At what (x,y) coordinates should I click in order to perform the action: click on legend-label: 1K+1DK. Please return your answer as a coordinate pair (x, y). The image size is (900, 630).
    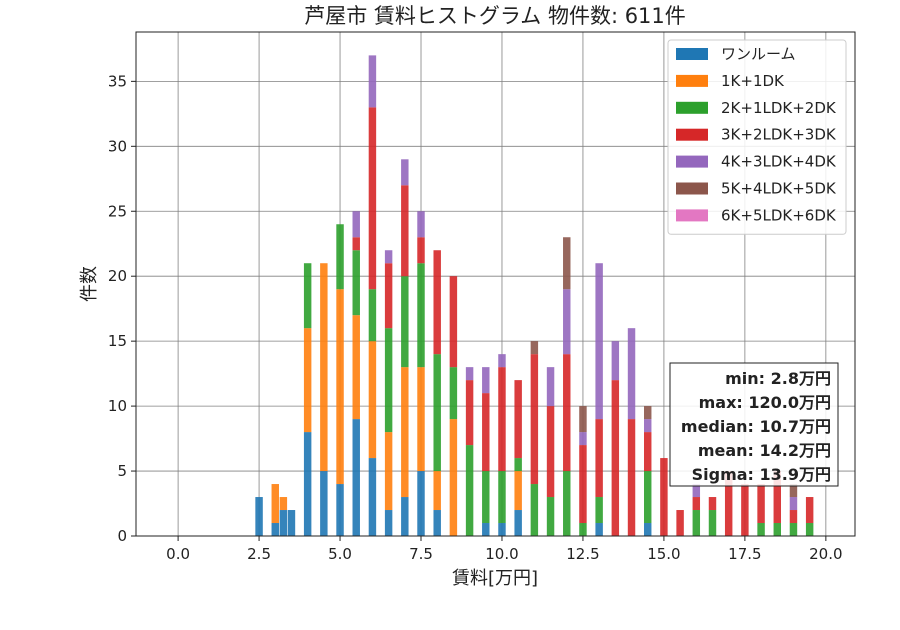
    Looking at the image, I should click on (753, 81).